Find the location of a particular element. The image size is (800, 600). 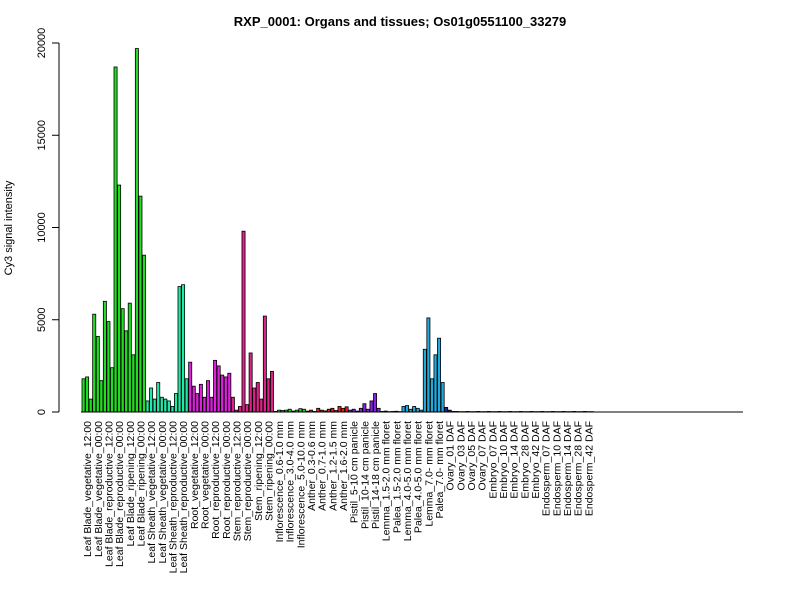

x-tick-label: Stem_reproductive_00:00 is located at coordinates (248, 481).